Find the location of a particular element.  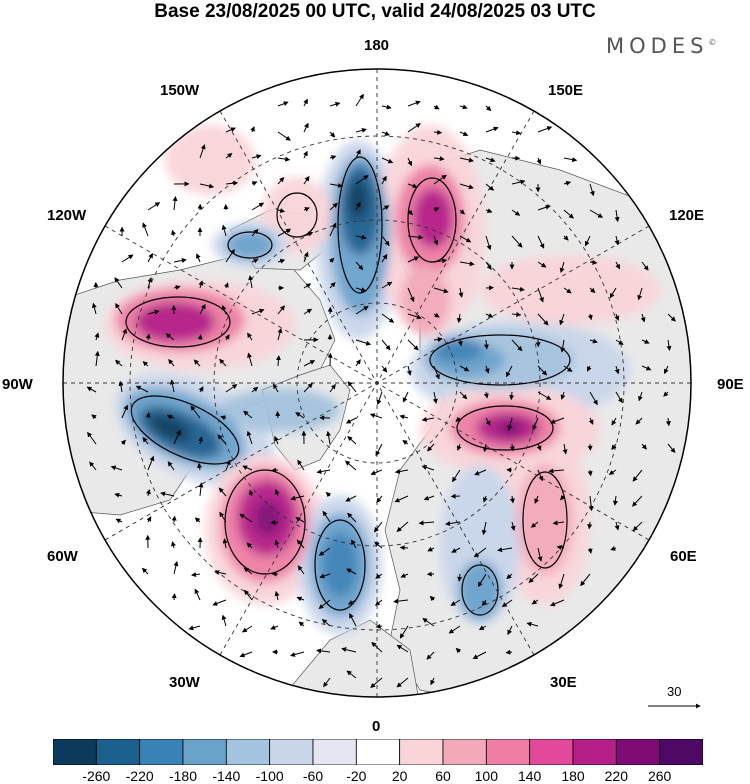

colorbar-tick-label: -60 is located at coordinates (313, 776).